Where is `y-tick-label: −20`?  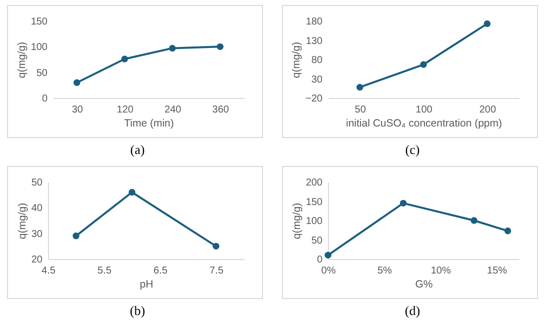
y-tick-label: −20 is located at coordinates (314, 99).